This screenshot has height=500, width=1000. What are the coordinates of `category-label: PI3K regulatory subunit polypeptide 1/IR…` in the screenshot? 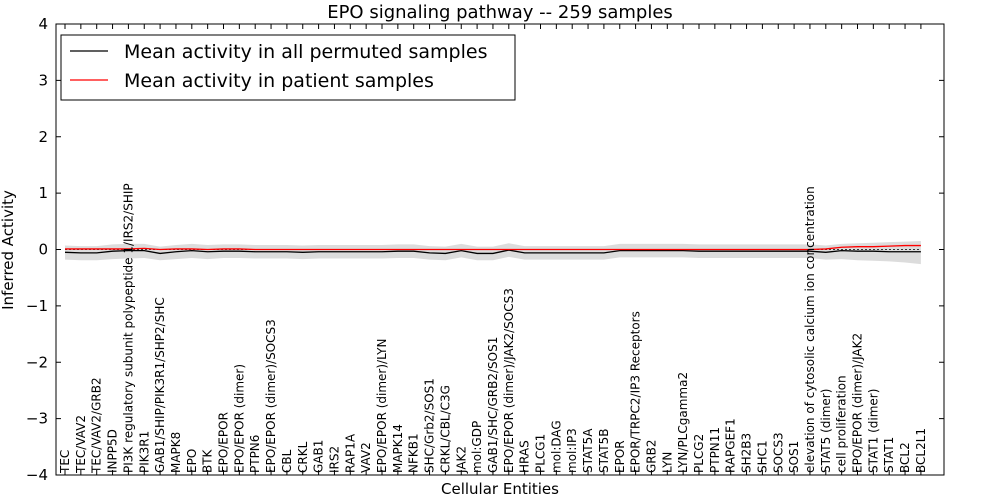 It's located at (128, 328).